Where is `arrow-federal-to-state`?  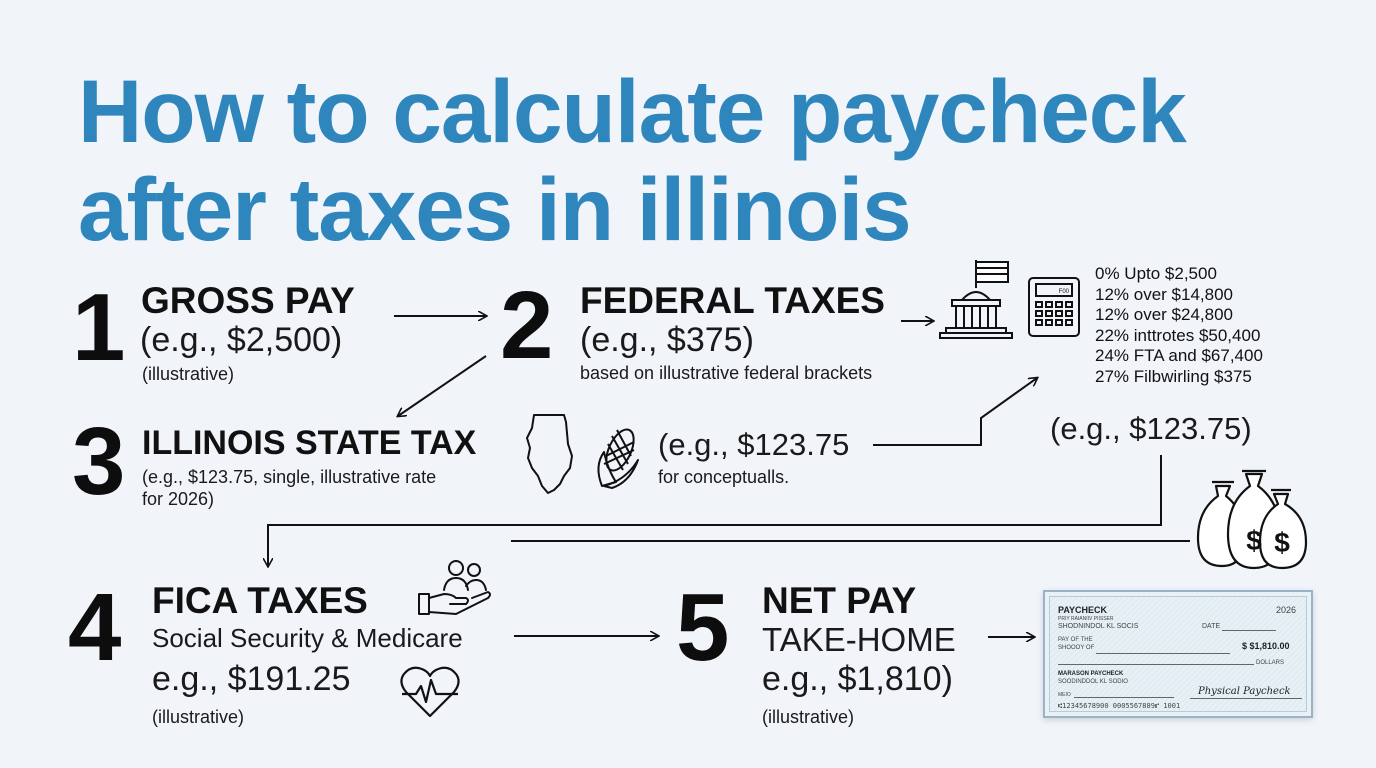 arrow-federal-to-state is located at coordinates (442, 385).